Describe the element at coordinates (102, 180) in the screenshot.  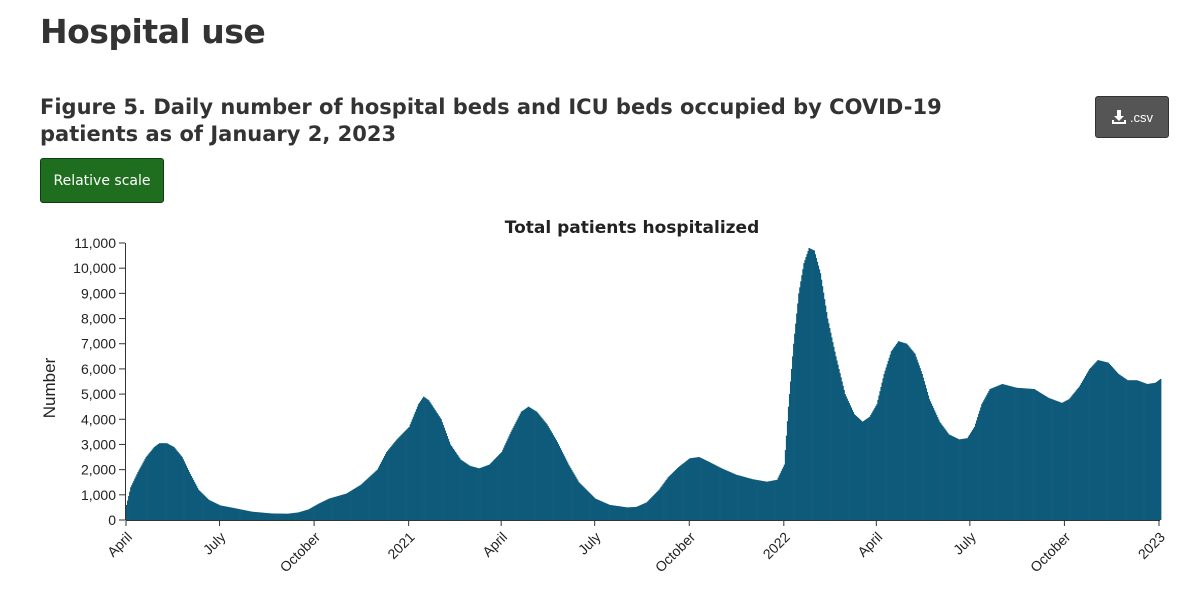
I see `relative-scale-button: Relative scale` at that location.